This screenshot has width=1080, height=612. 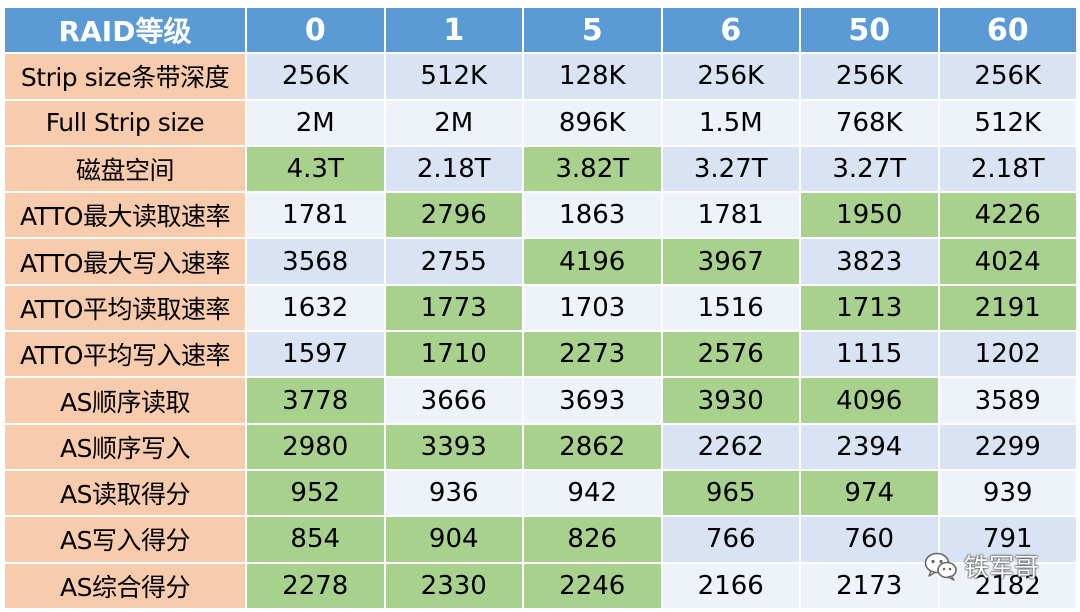 I want to click on row-label: Full Strip size, so click(x=125, y=122).